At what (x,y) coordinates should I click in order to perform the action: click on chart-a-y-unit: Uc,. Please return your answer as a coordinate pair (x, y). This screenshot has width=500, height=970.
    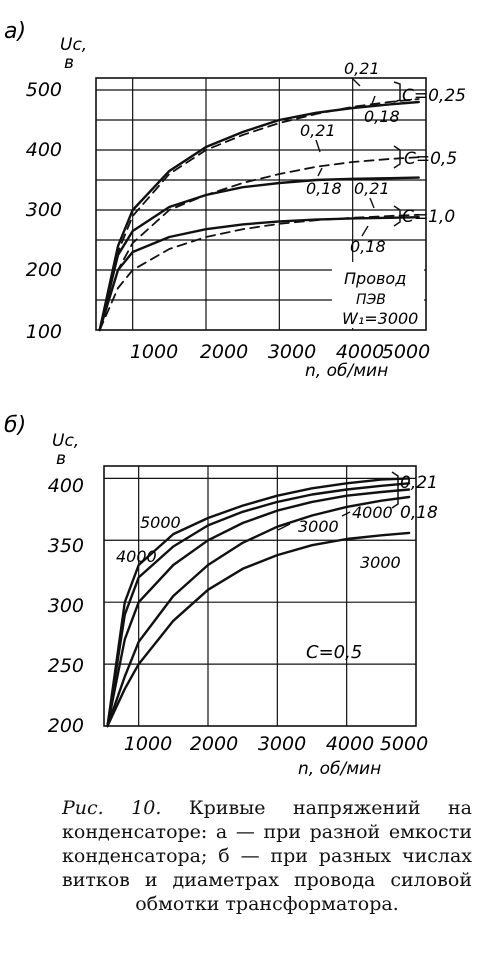
    Looking at the image, I should click on (73, 45).